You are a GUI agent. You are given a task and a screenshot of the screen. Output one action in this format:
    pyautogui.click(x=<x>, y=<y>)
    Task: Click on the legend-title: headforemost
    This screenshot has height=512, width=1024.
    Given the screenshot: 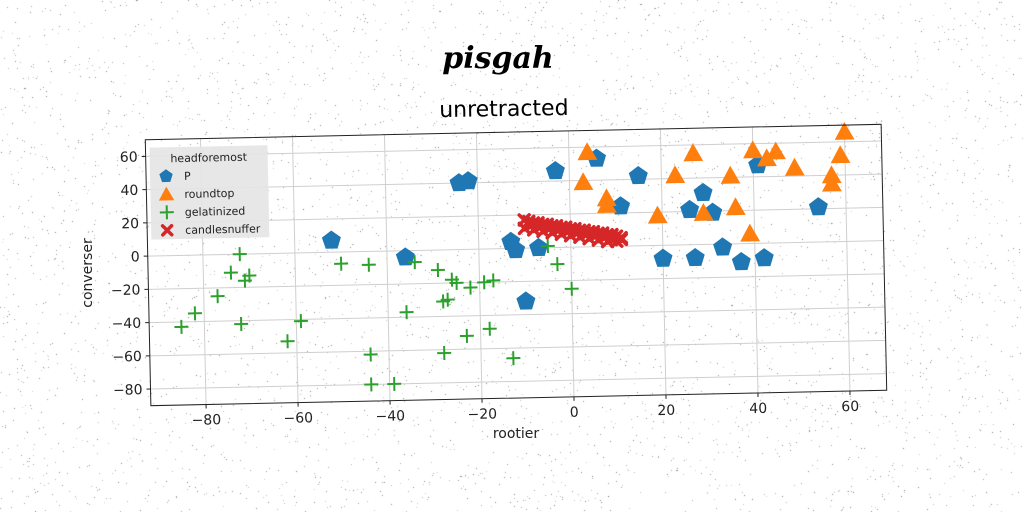 What is the action you would take?
    pyautogui.click(x=209, y=158)
    